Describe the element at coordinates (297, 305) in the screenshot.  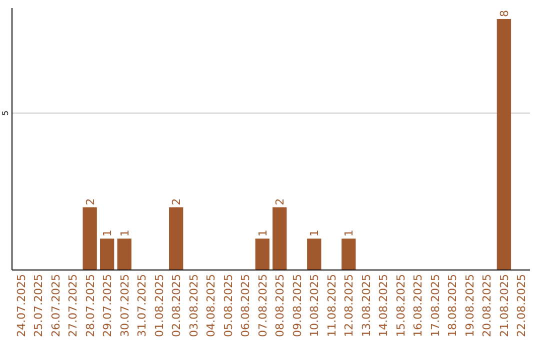
I see `x-tick-label: 09.08.2025` at that location.